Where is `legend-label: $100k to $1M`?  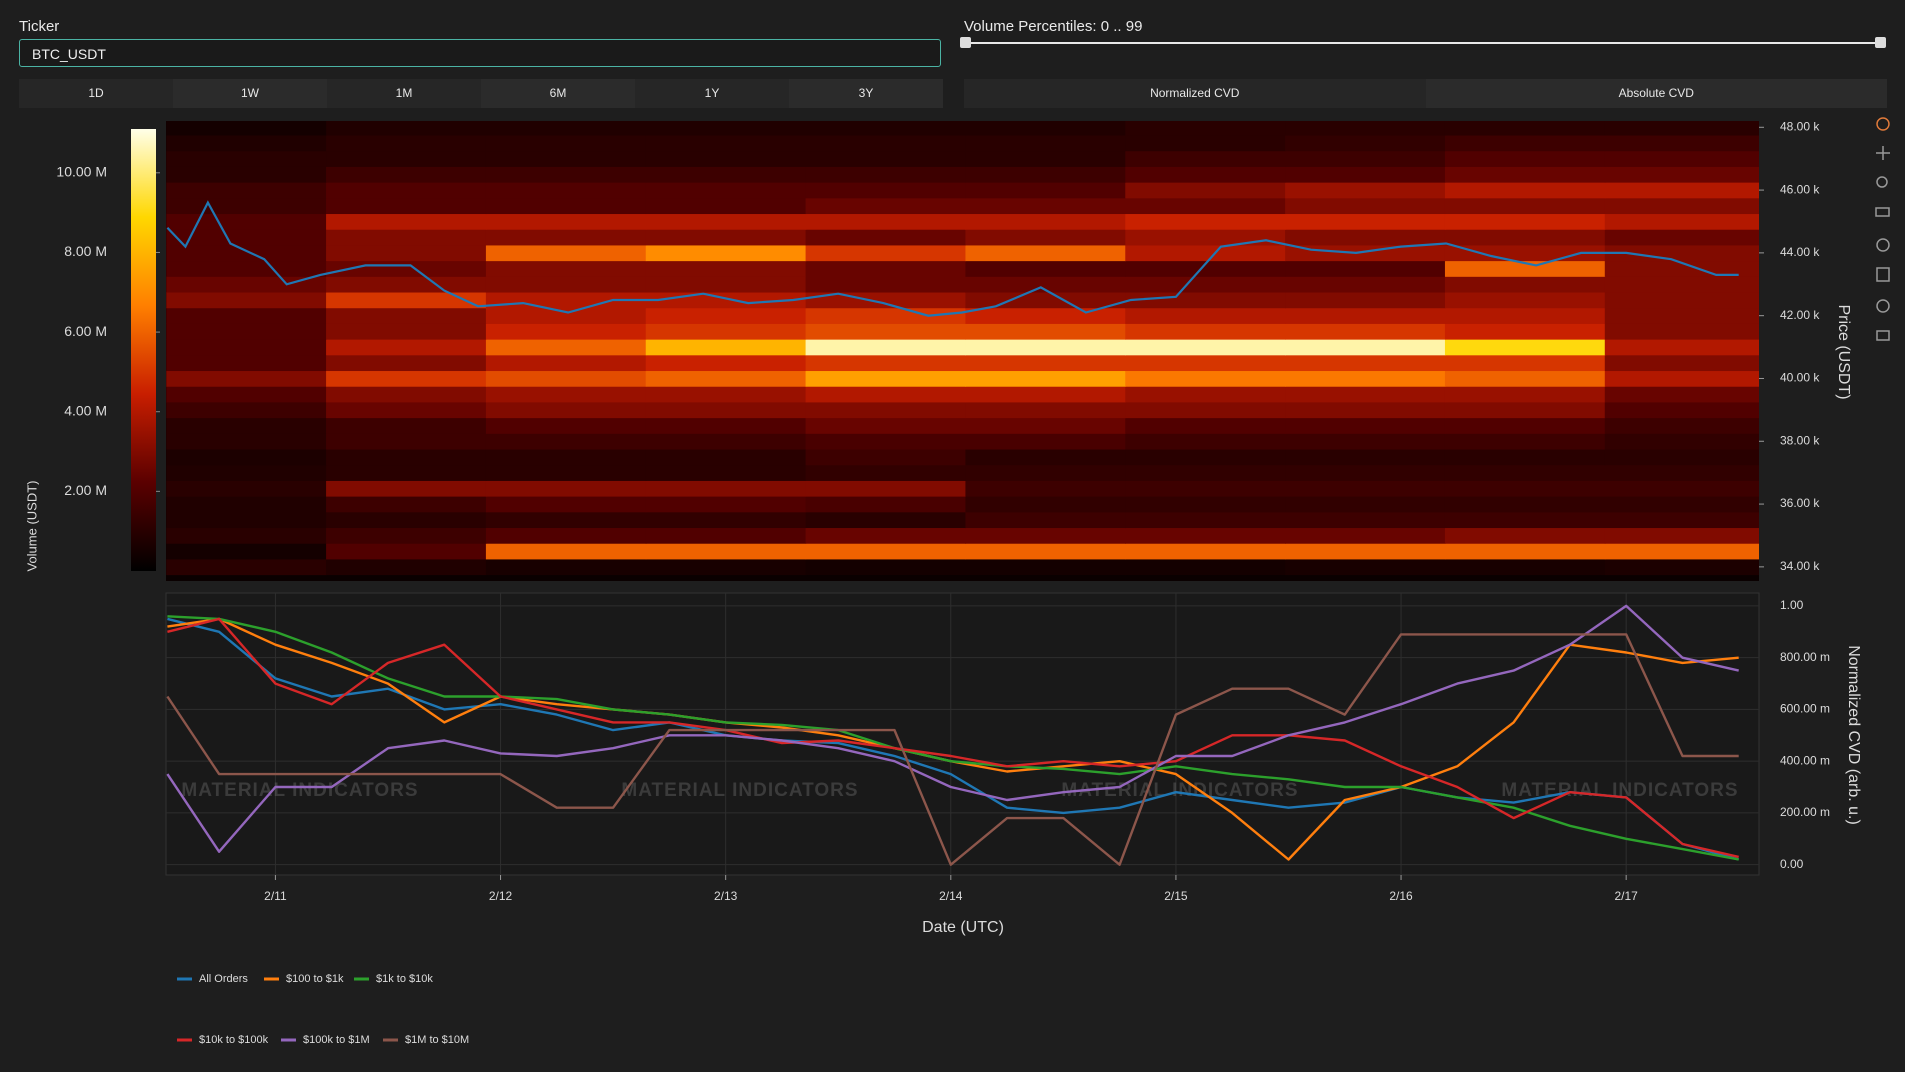 legend-label: $100k to $1M is located at coordinates (336, 1040).